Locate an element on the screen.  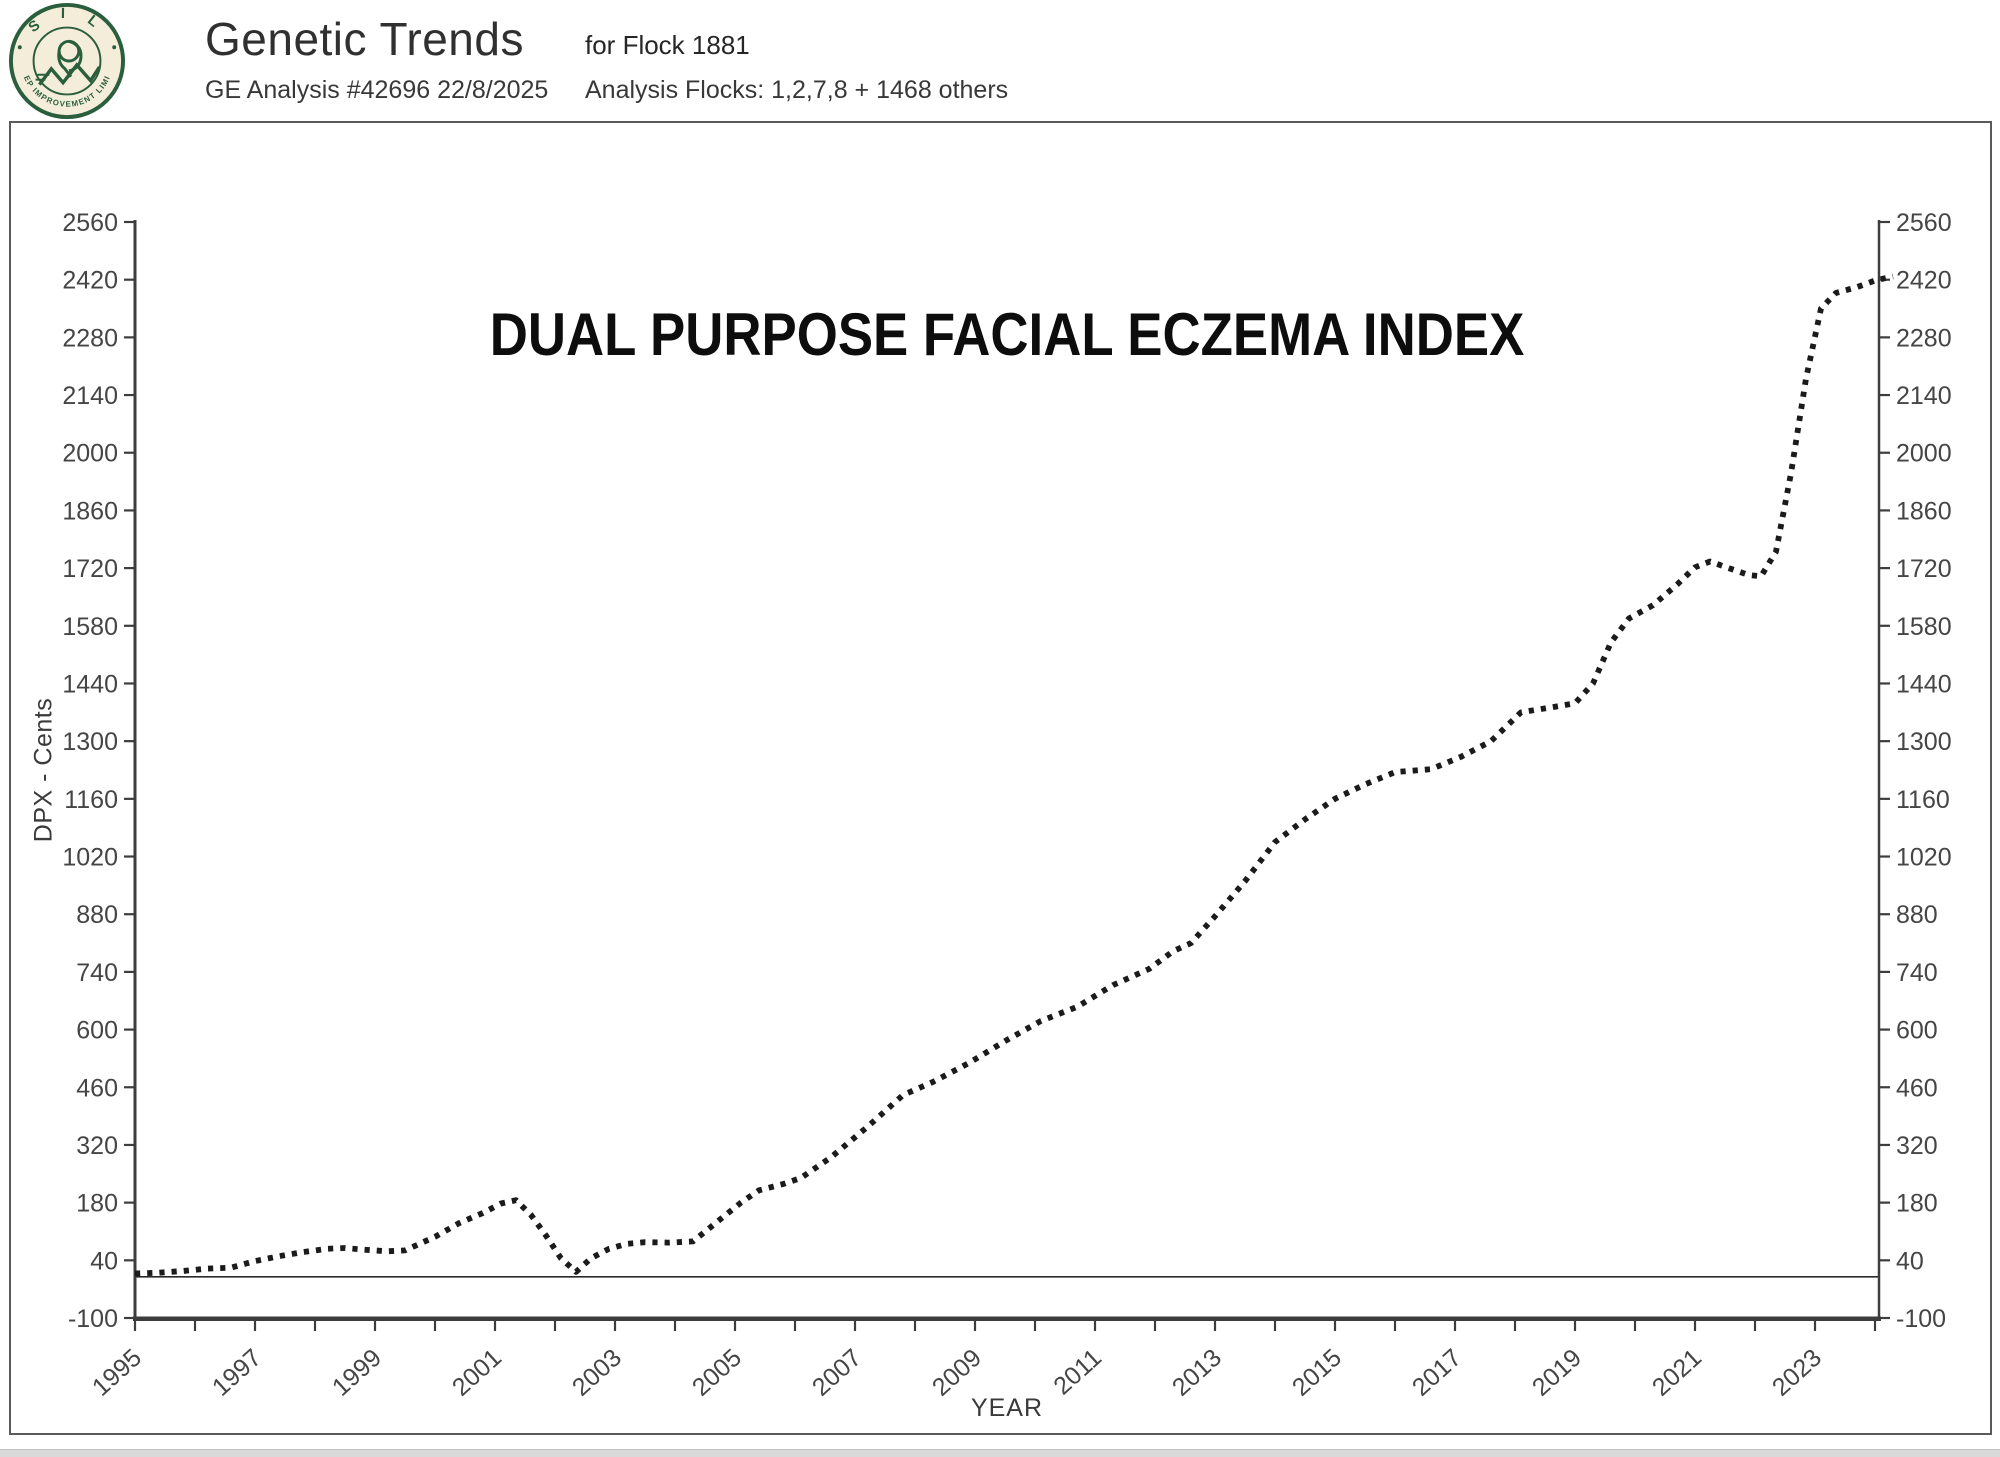
chart-title: DUAL PURPOSE FACIAL ECZEMA INDEX is located at coordinates (1007, 334).